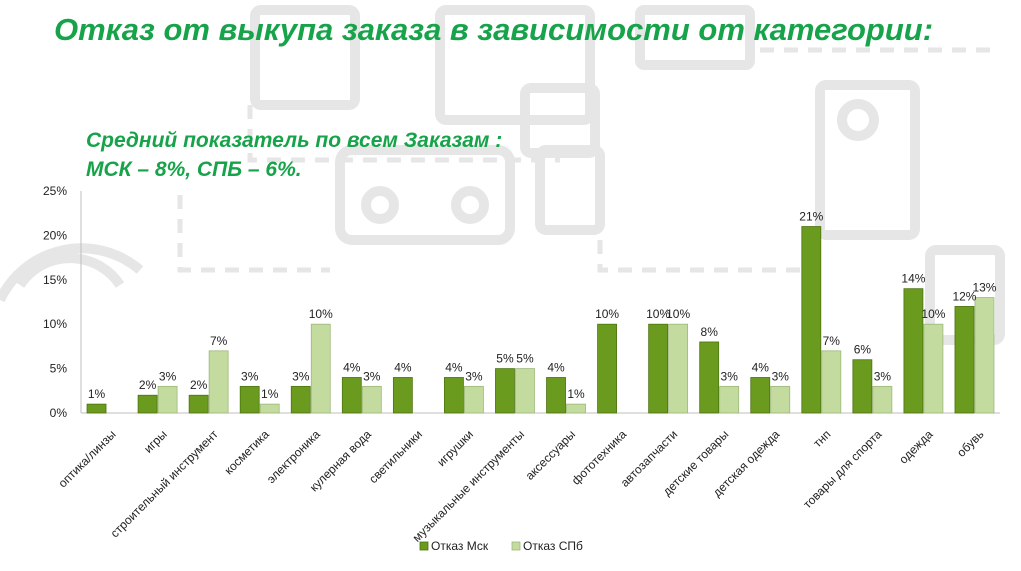 This screenshot has width=1021, height=571. I want to click on y-tick-label: 10%, so click(55, 324).